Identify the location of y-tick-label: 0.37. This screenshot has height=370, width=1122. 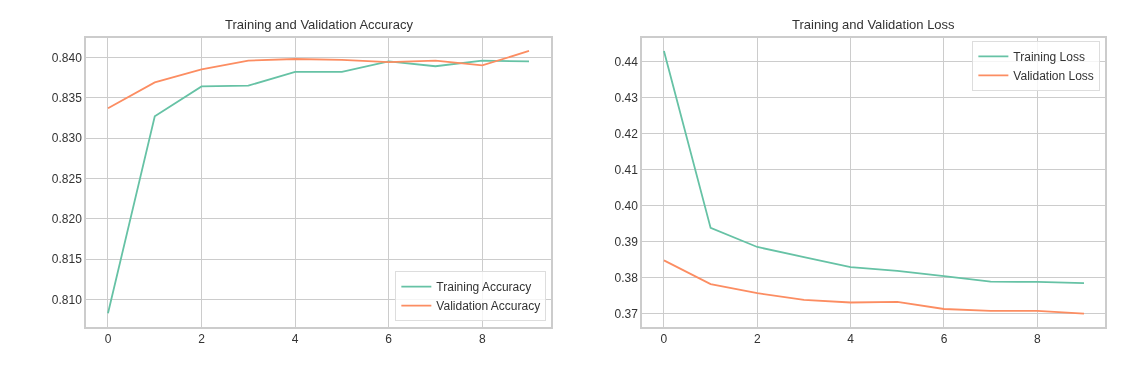
(626, 313).